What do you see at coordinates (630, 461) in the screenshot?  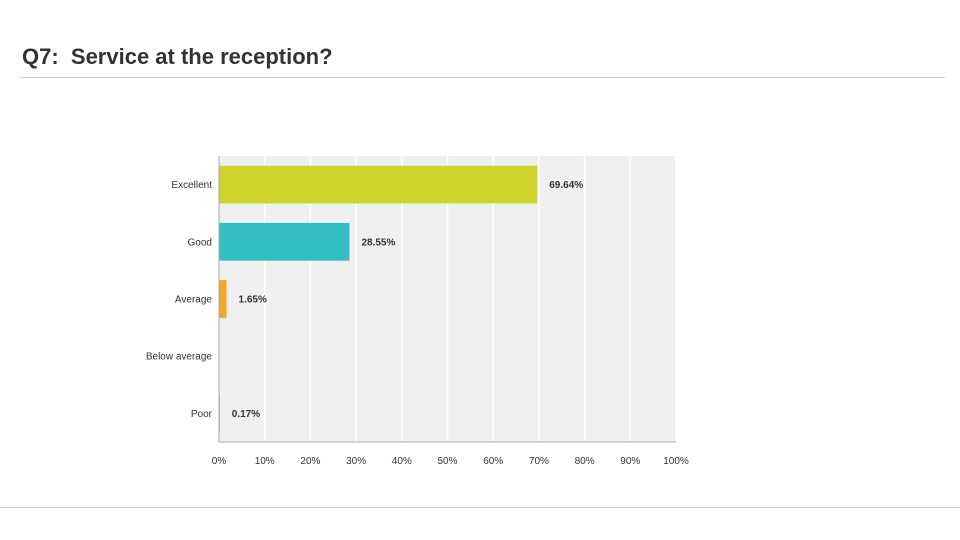 I see `x-tick-label: 90%` at bounding box center [630, 461].